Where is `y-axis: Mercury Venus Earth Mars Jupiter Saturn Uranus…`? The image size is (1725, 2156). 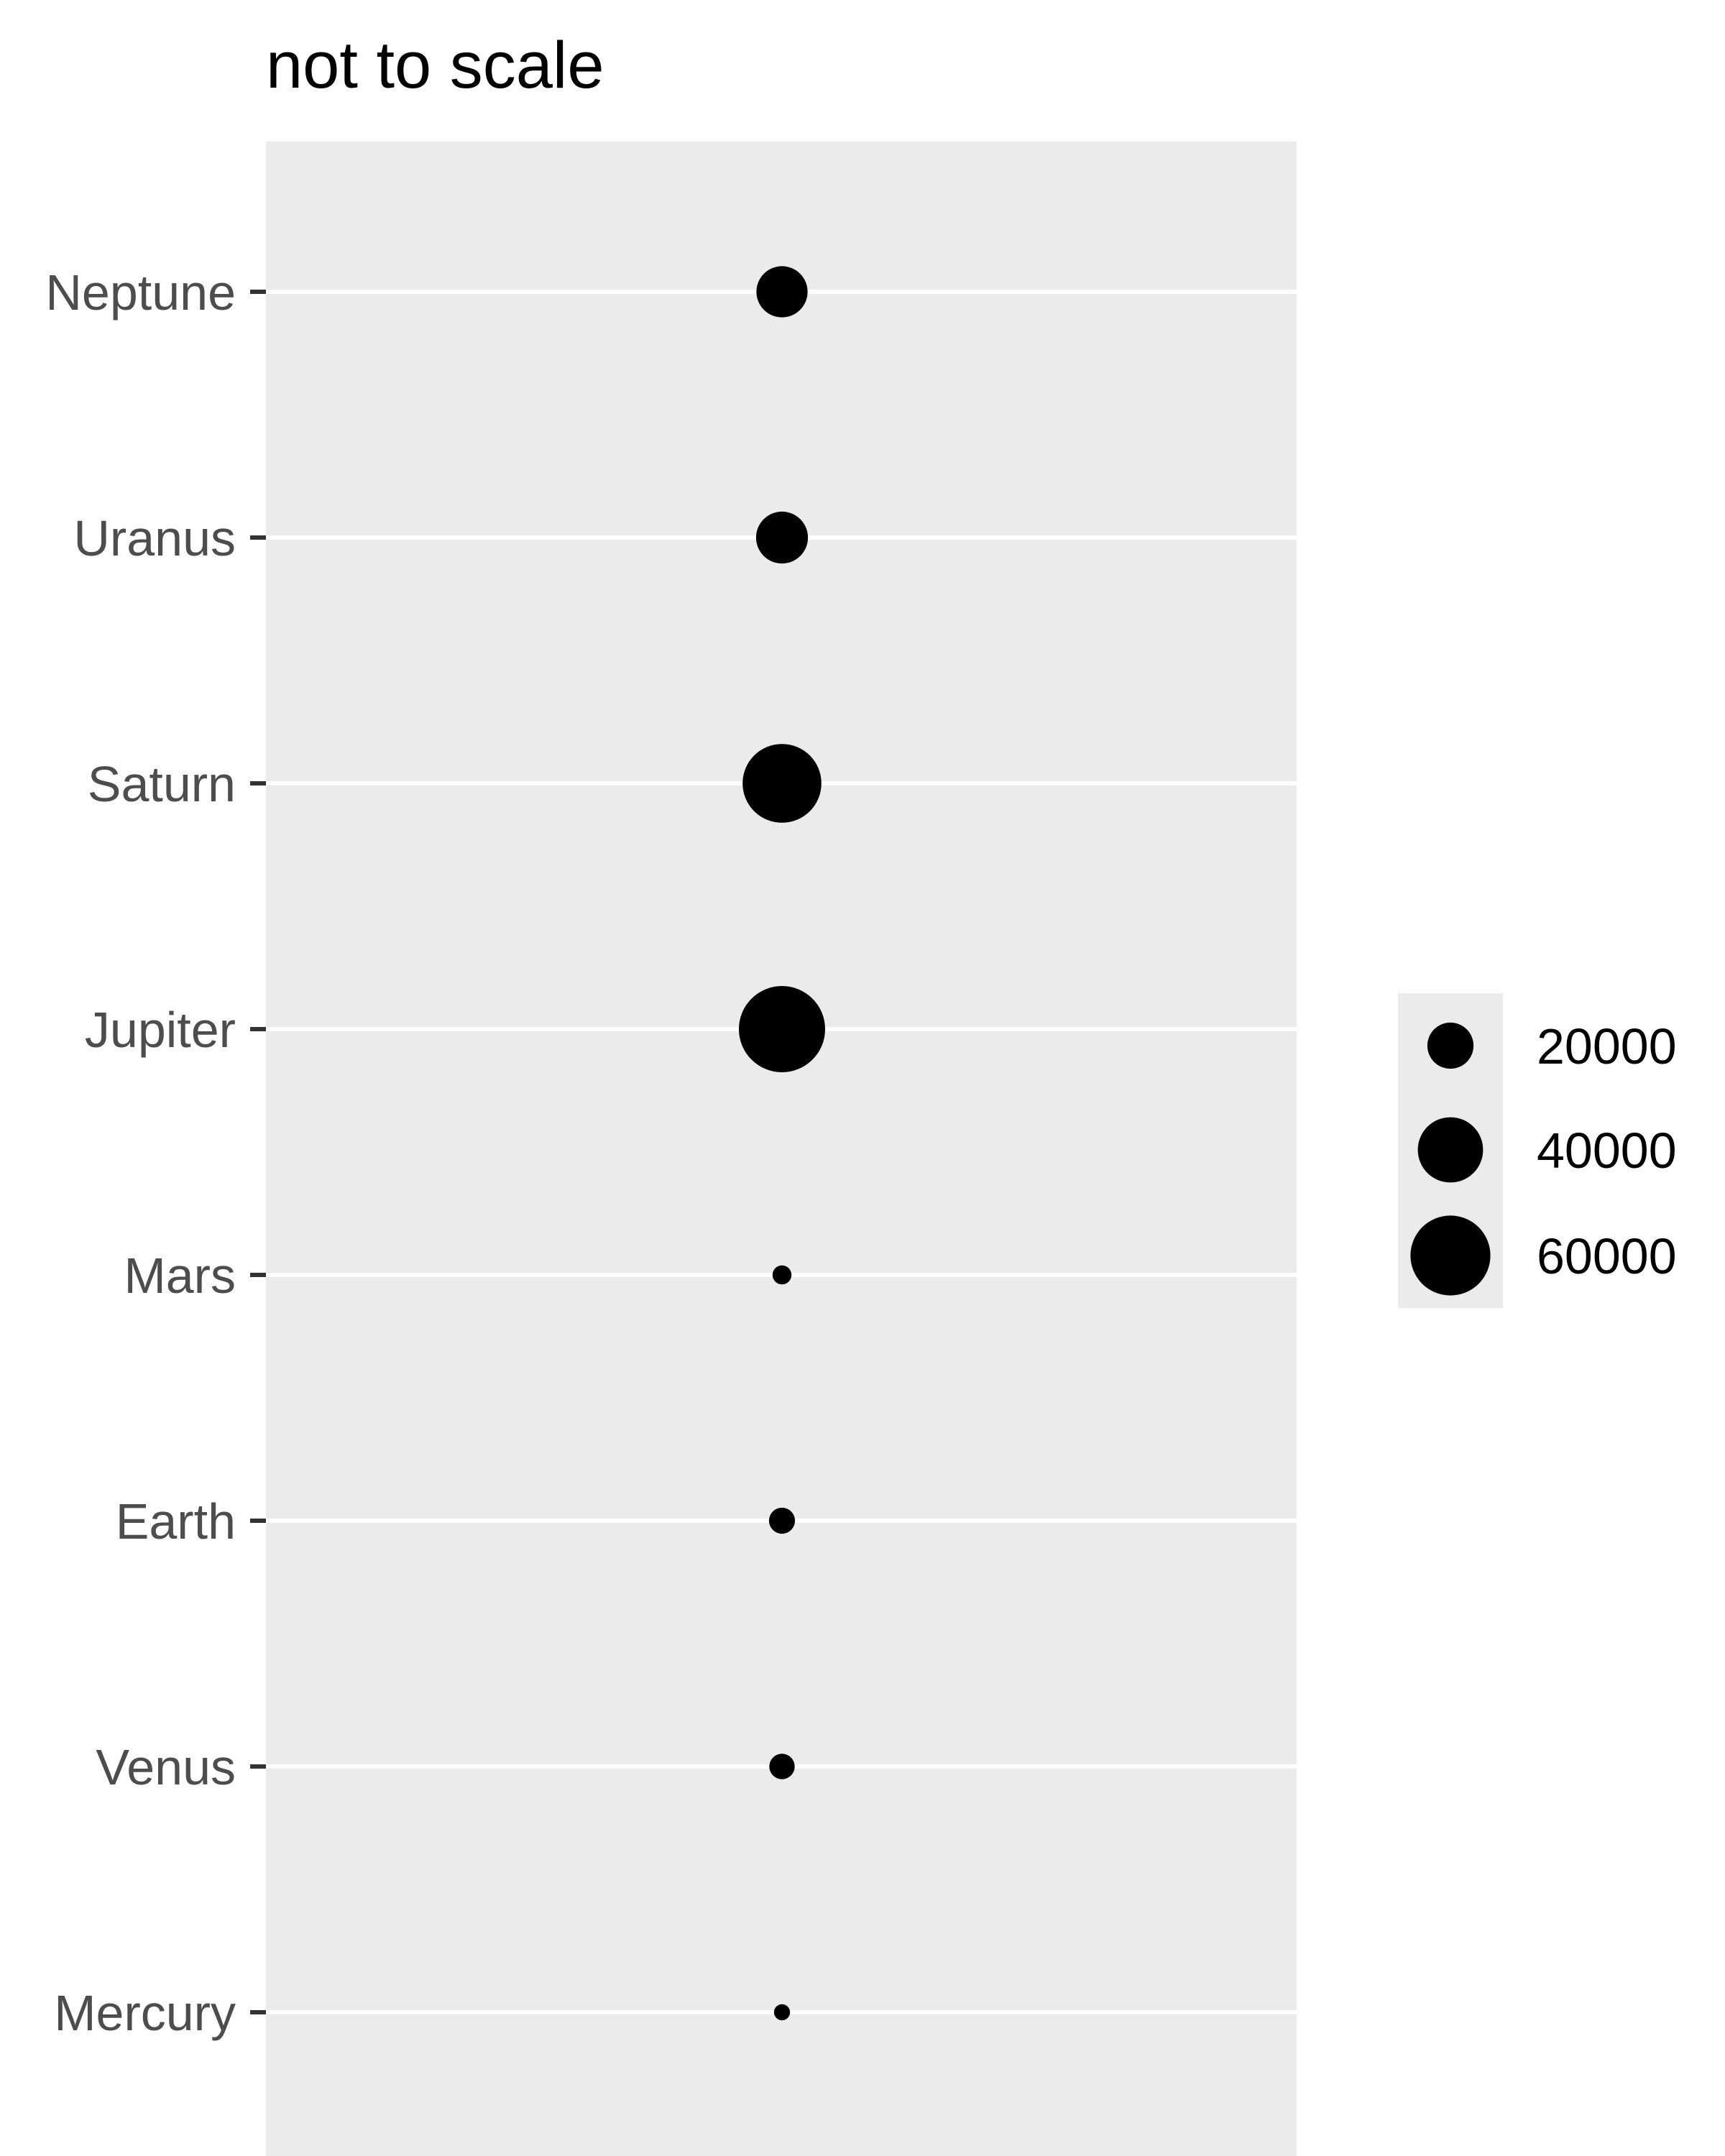 y-axis: Mercury Venus Earth Mars Jupiter Saturn Uranus… is located at coordinates (155, 1153).